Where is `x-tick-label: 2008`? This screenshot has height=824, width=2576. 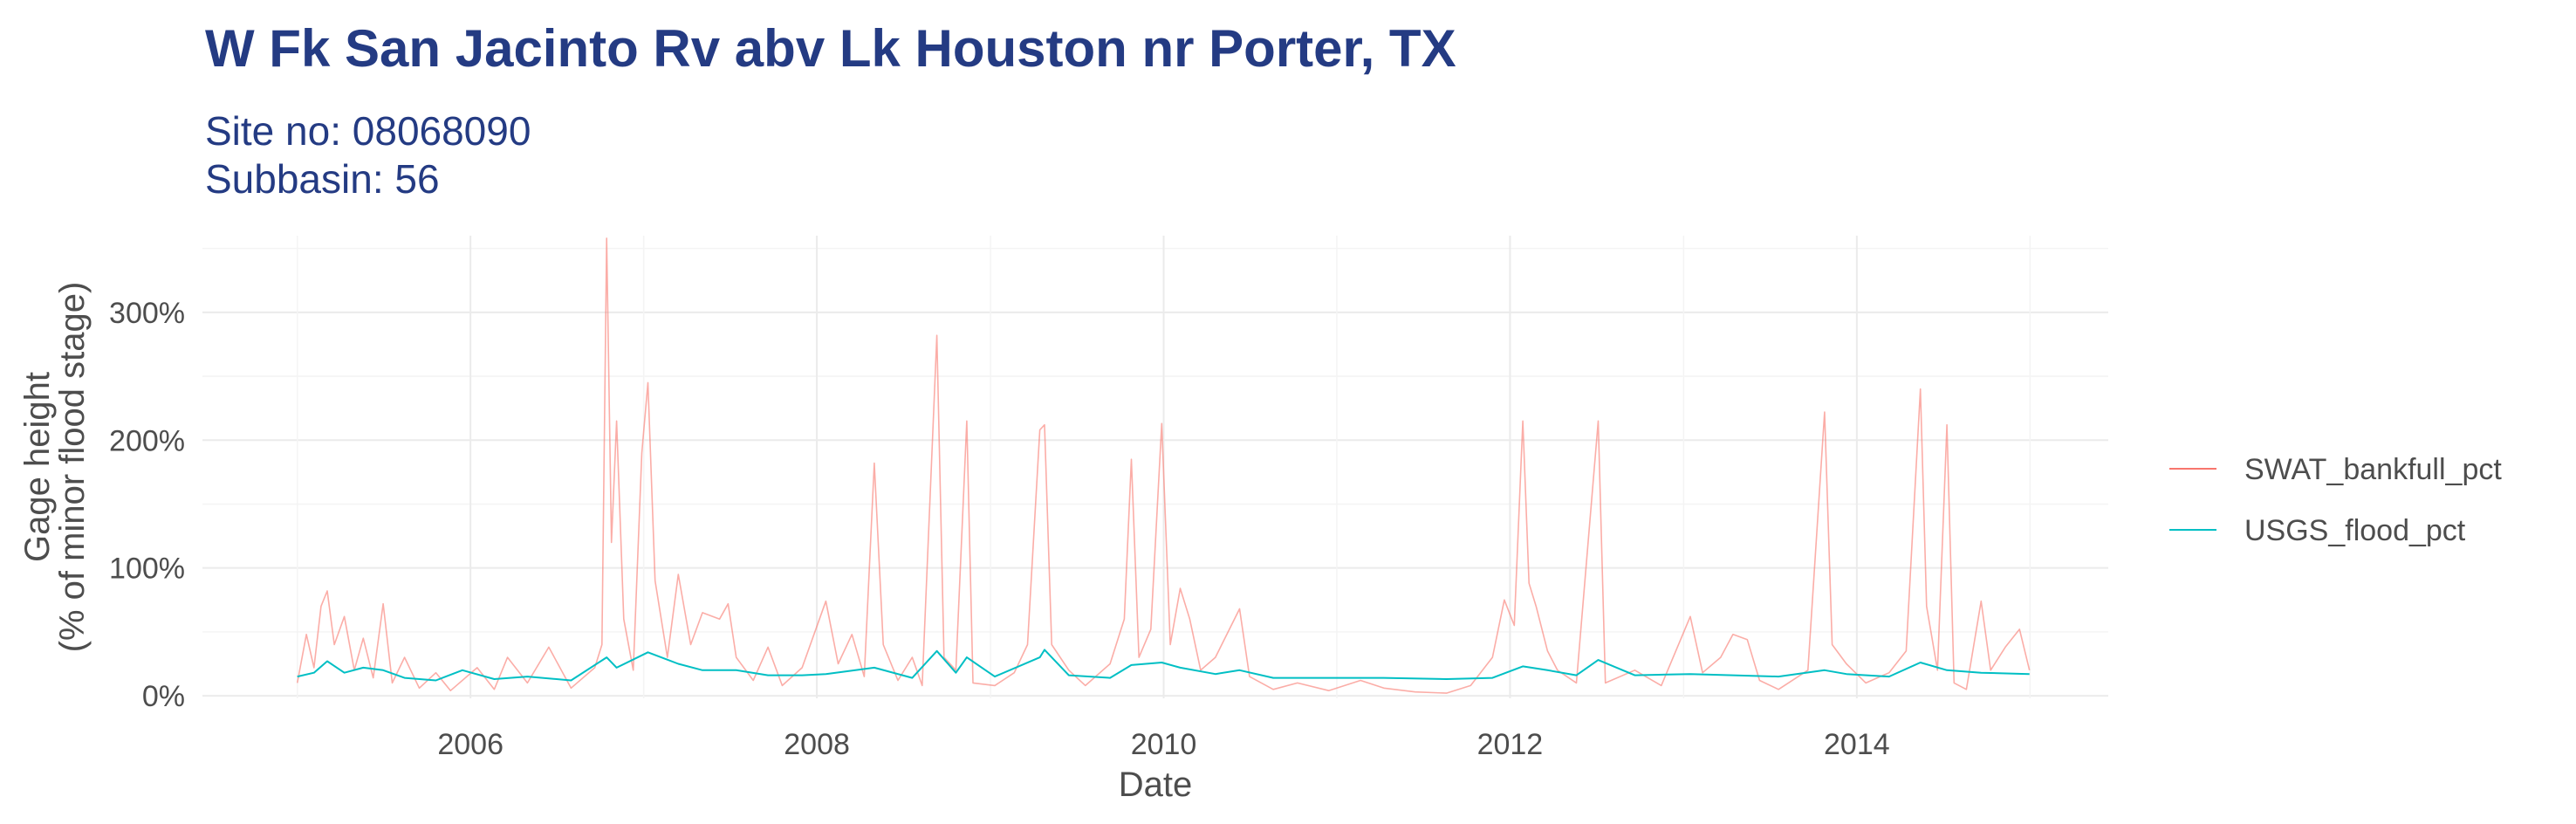
x-tick-label: 2008 is located at coordinates (817, 744).